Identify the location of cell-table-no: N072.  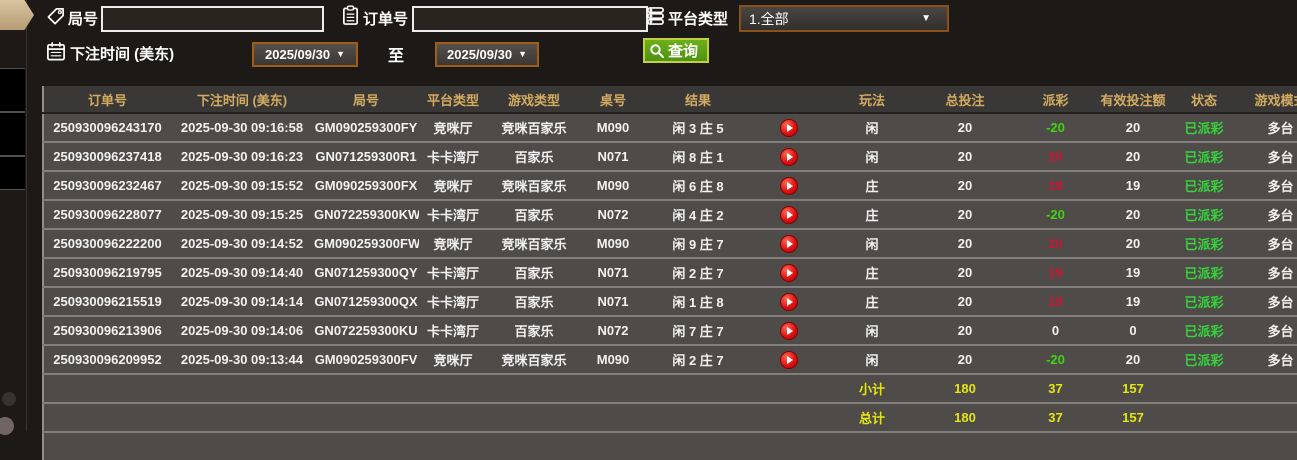
(613, 330).